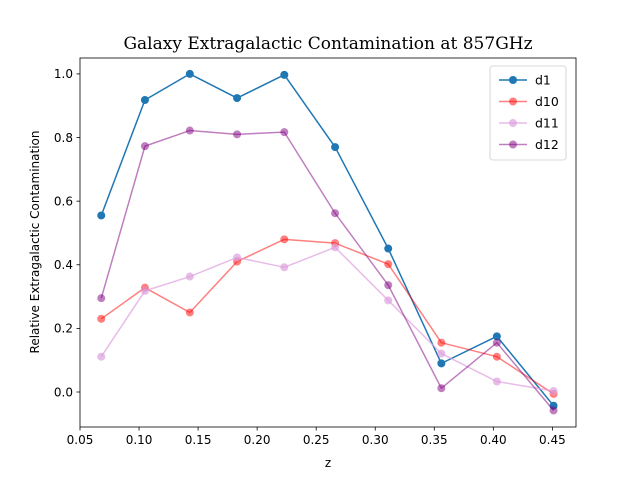  What do you see at coordinates (543, 80) in the screenshot?
I see `legend-label-d1: d1` at bounding box center [543, 80].